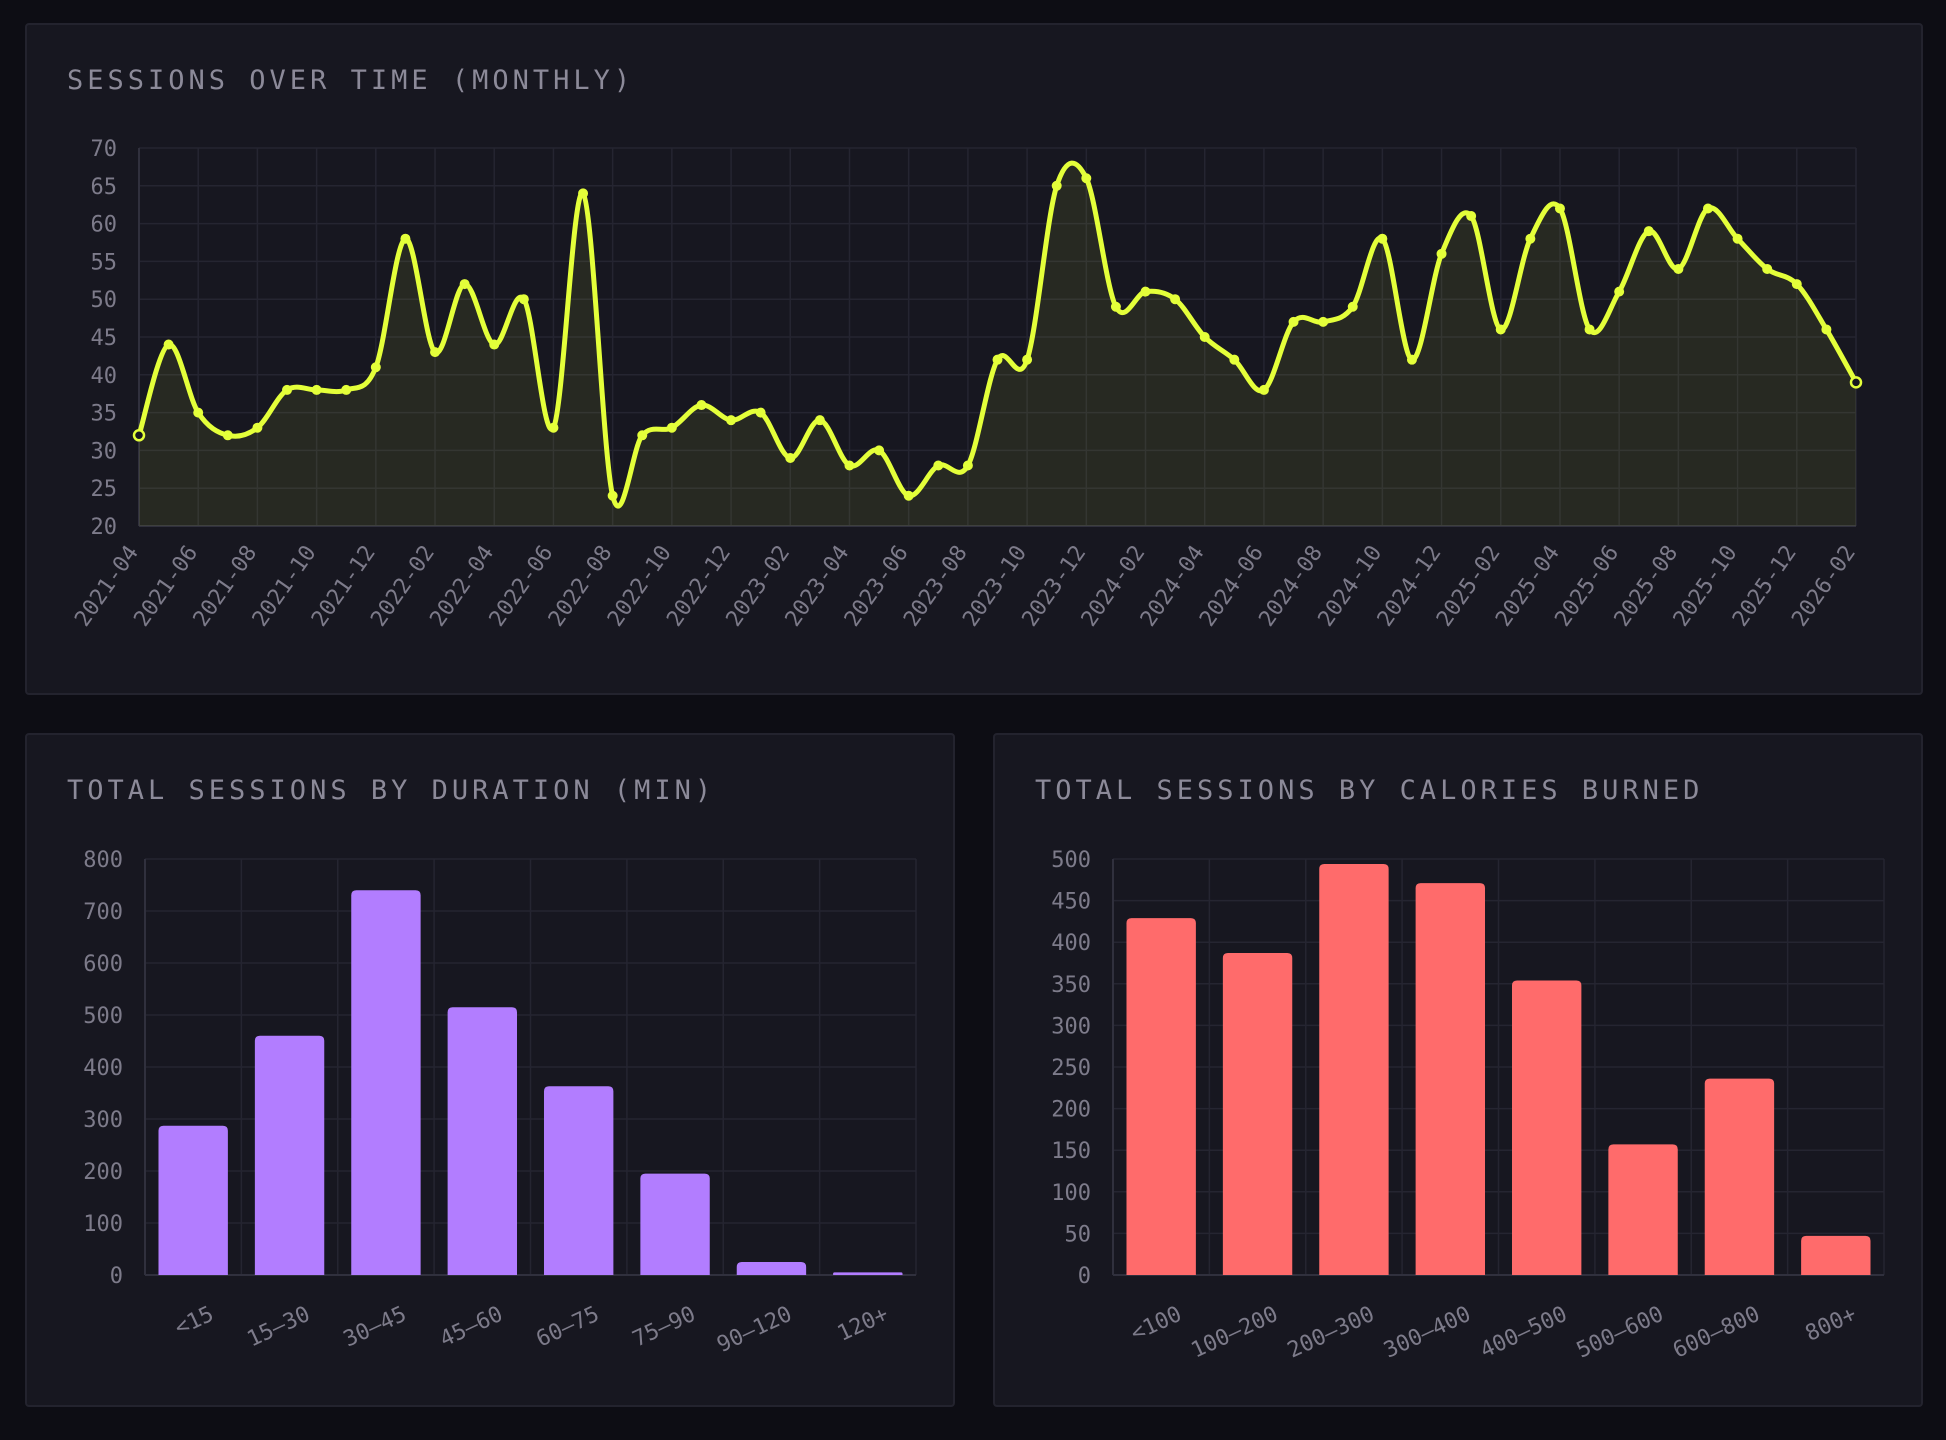  I want to click on bar-<15, so click(193, 1200).